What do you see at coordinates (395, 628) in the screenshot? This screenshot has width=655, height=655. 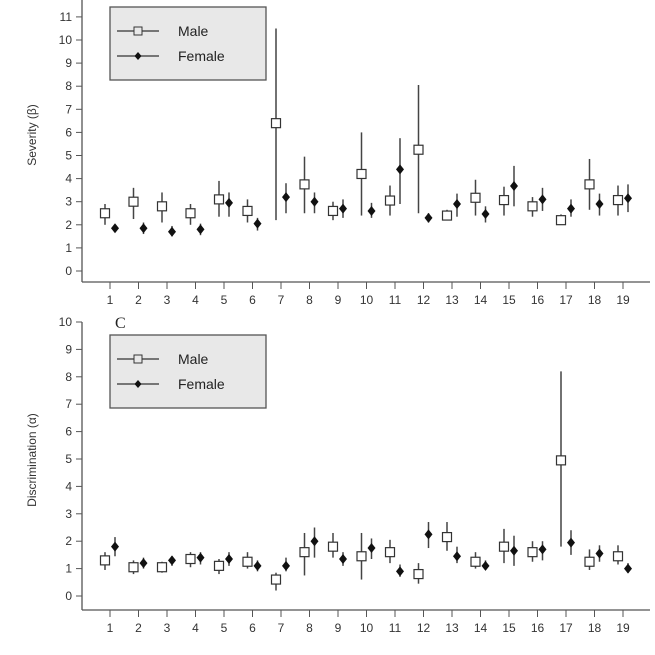 I see `x-tick-label: 11` at bounding box center [395, 628].